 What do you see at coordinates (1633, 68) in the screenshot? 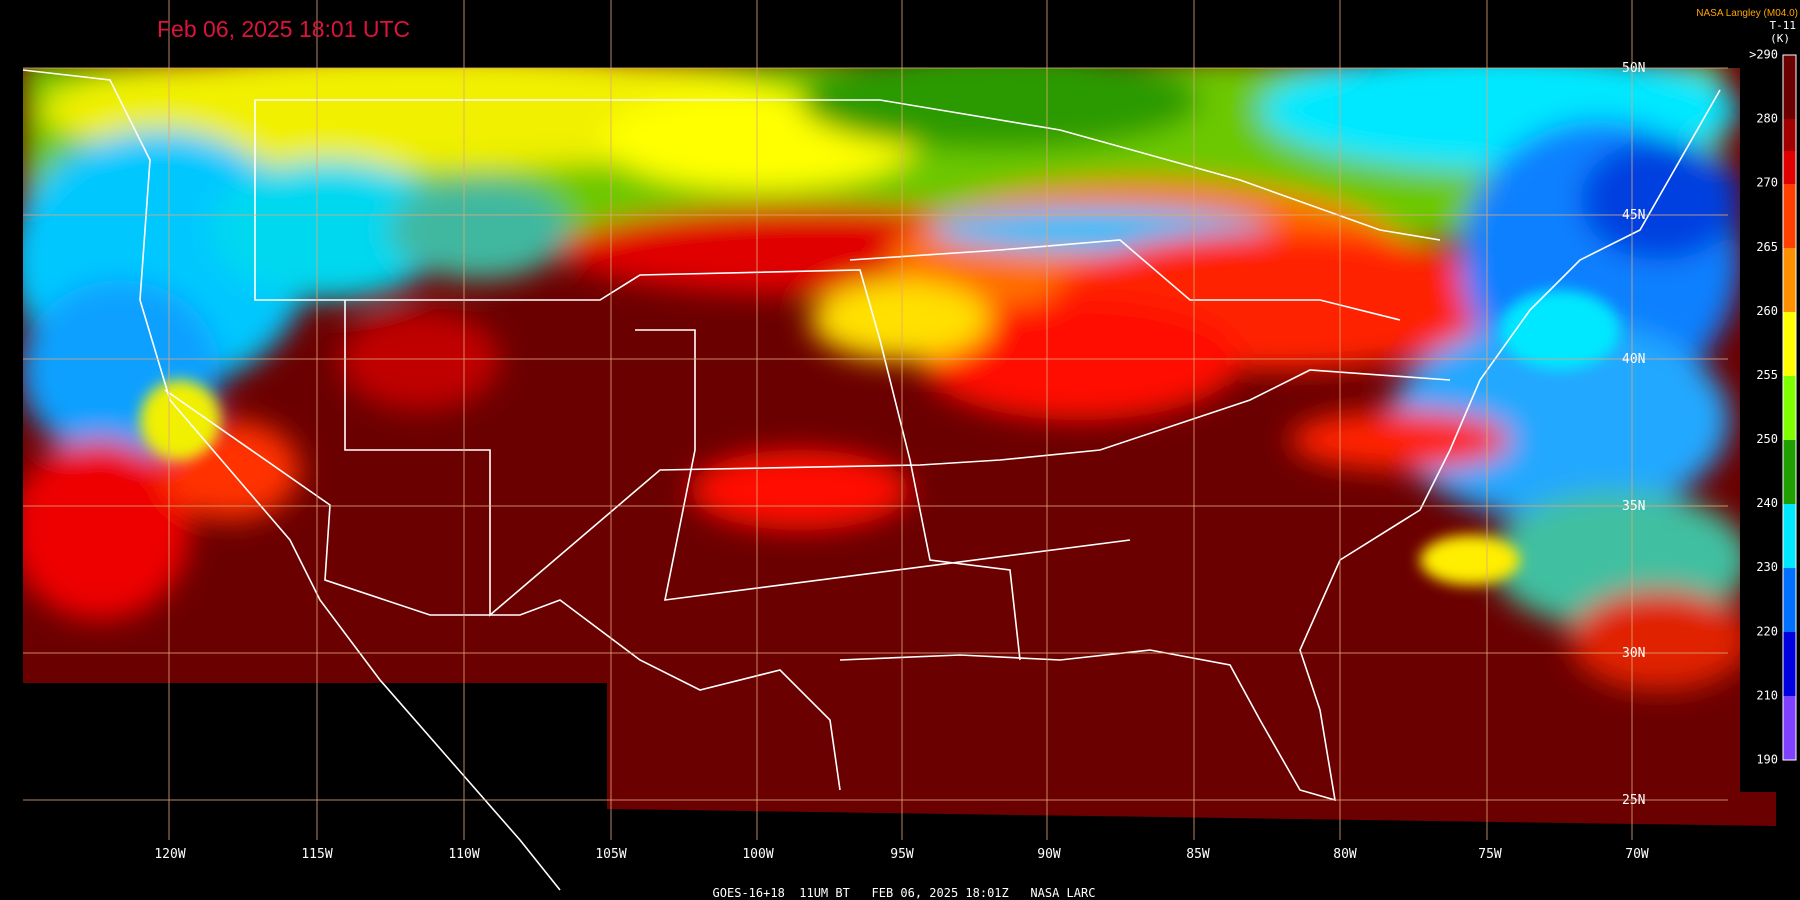
I see `latitude-label: 50N` at bounding box center [1633, 68].